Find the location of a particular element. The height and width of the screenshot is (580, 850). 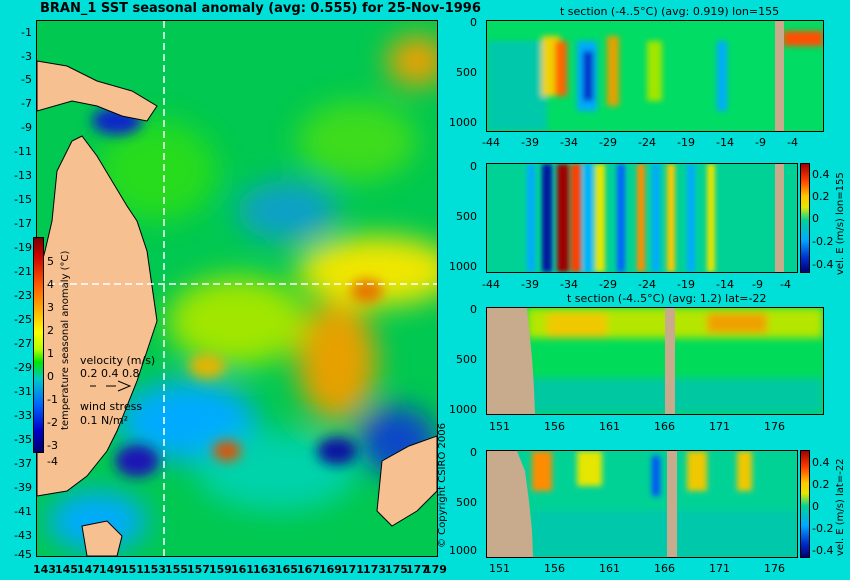

lon-tick: 167 is located at coordinates (308, 569).